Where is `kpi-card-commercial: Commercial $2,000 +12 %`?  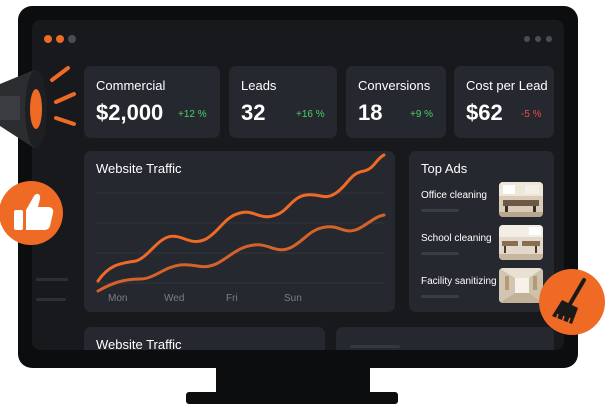
kpi-card-commercial: Commercial $2,000 +12 % is located at coordinates (152, 102).